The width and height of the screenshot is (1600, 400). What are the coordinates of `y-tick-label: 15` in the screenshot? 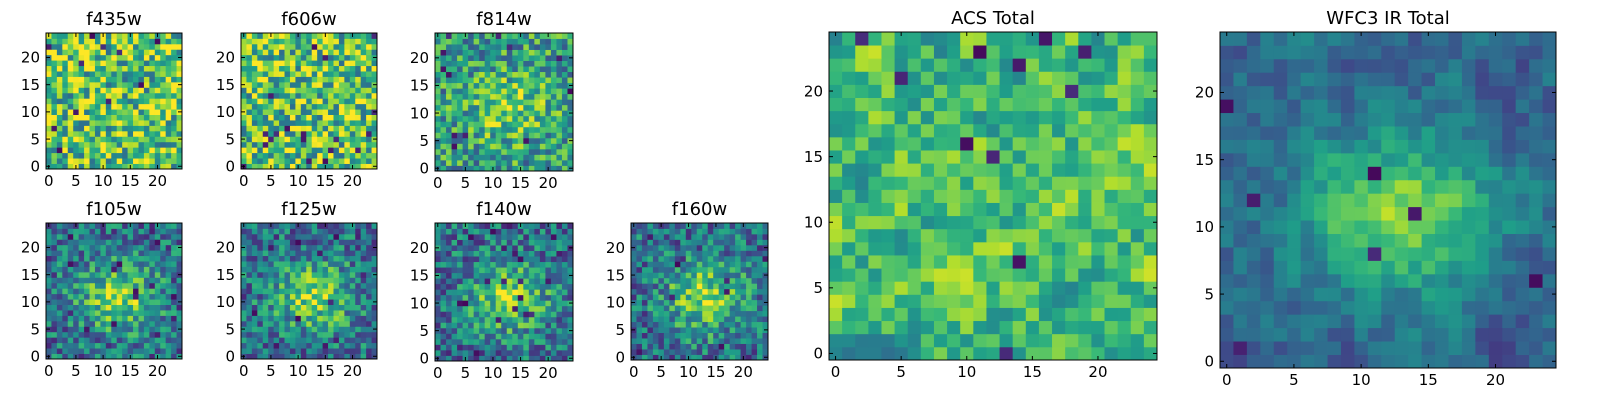 It's located at (615, 275).